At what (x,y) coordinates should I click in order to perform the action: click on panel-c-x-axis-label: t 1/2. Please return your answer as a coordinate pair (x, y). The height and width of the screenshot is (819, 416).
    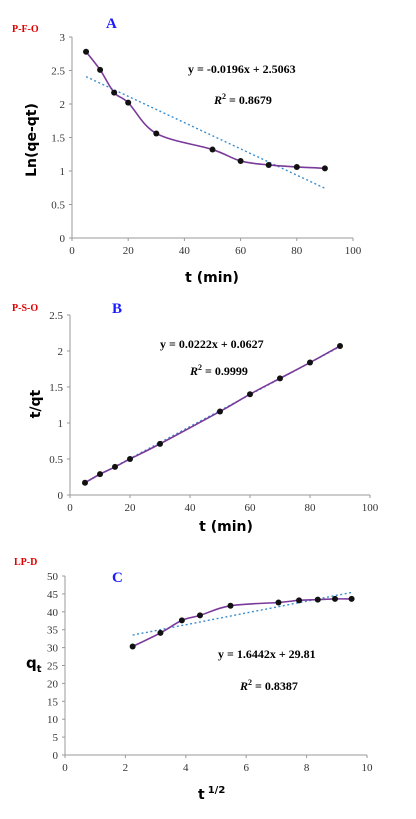
    Looking at the image, I should click on (211, 794).